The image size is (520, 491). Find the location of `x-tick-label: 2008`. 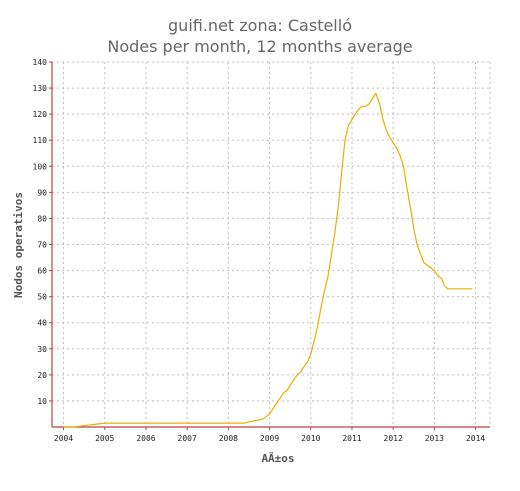

x-tick-label: 2008 is located at coordinates (228, 438).